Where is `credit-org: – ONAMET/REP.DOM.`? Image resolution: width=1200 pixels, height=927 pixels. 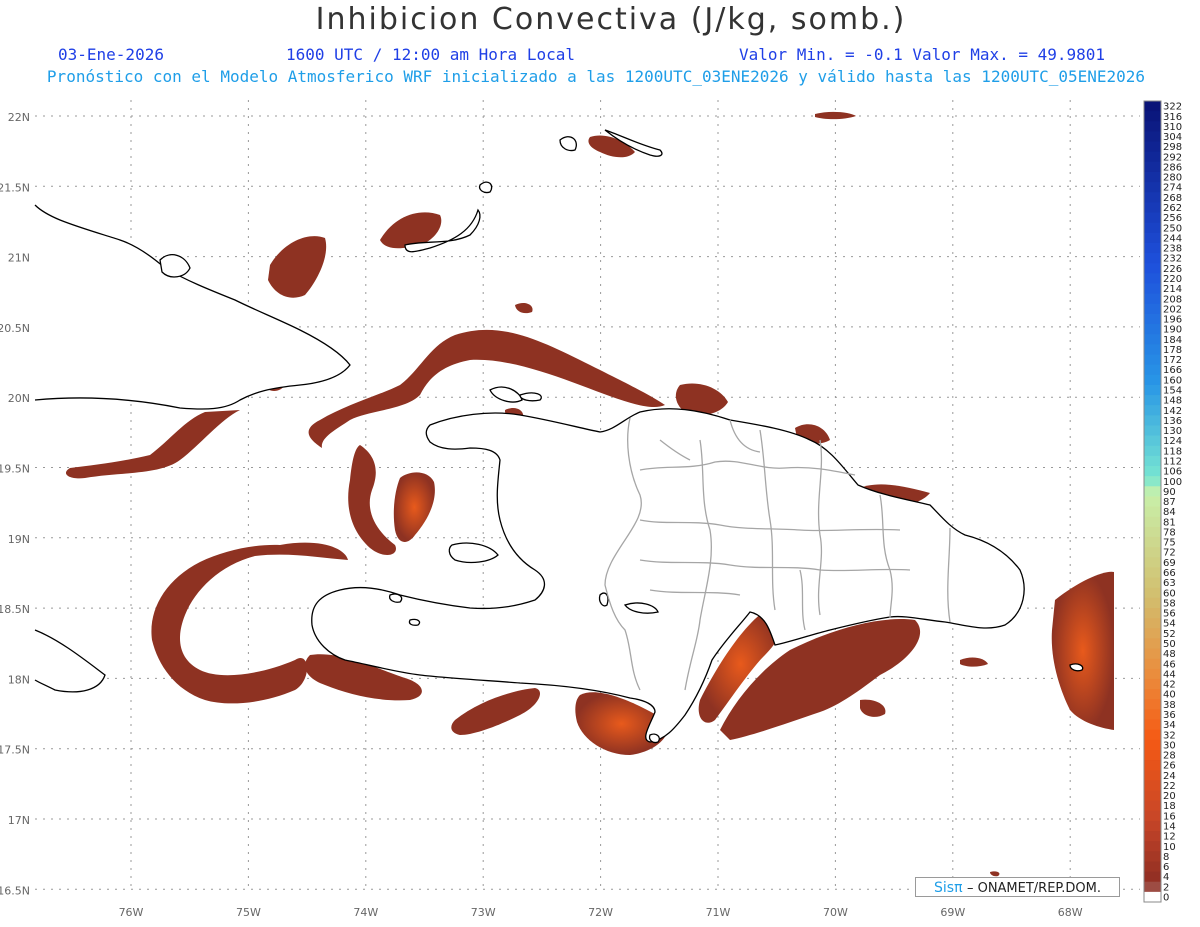
credit-org: – ONAMET/REP.DOM. is located at coordinates (1033, 888).